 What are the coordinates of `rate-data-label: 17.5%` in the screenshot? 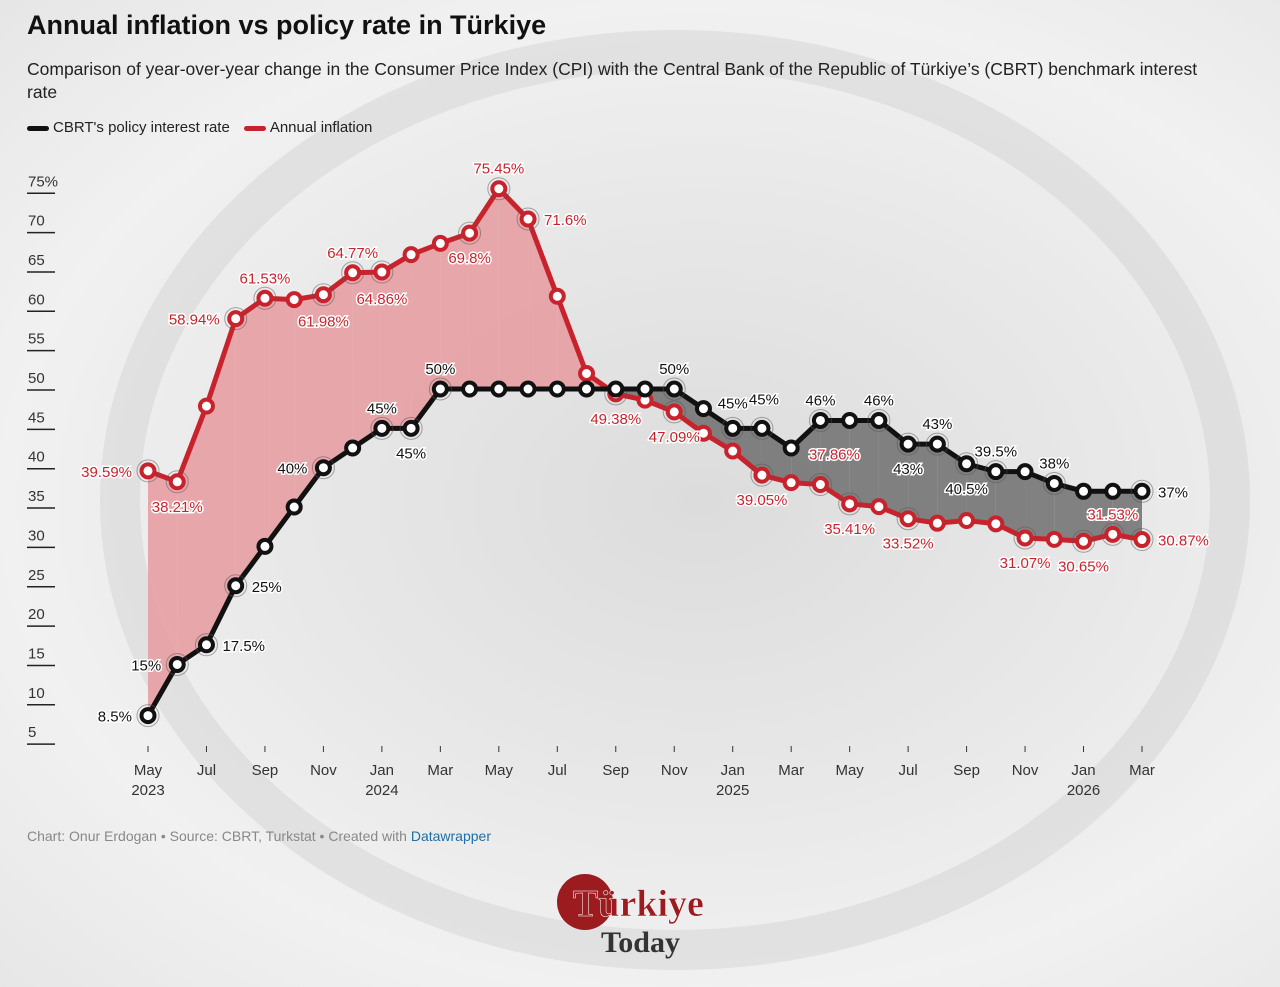 It's located at (243, 646).